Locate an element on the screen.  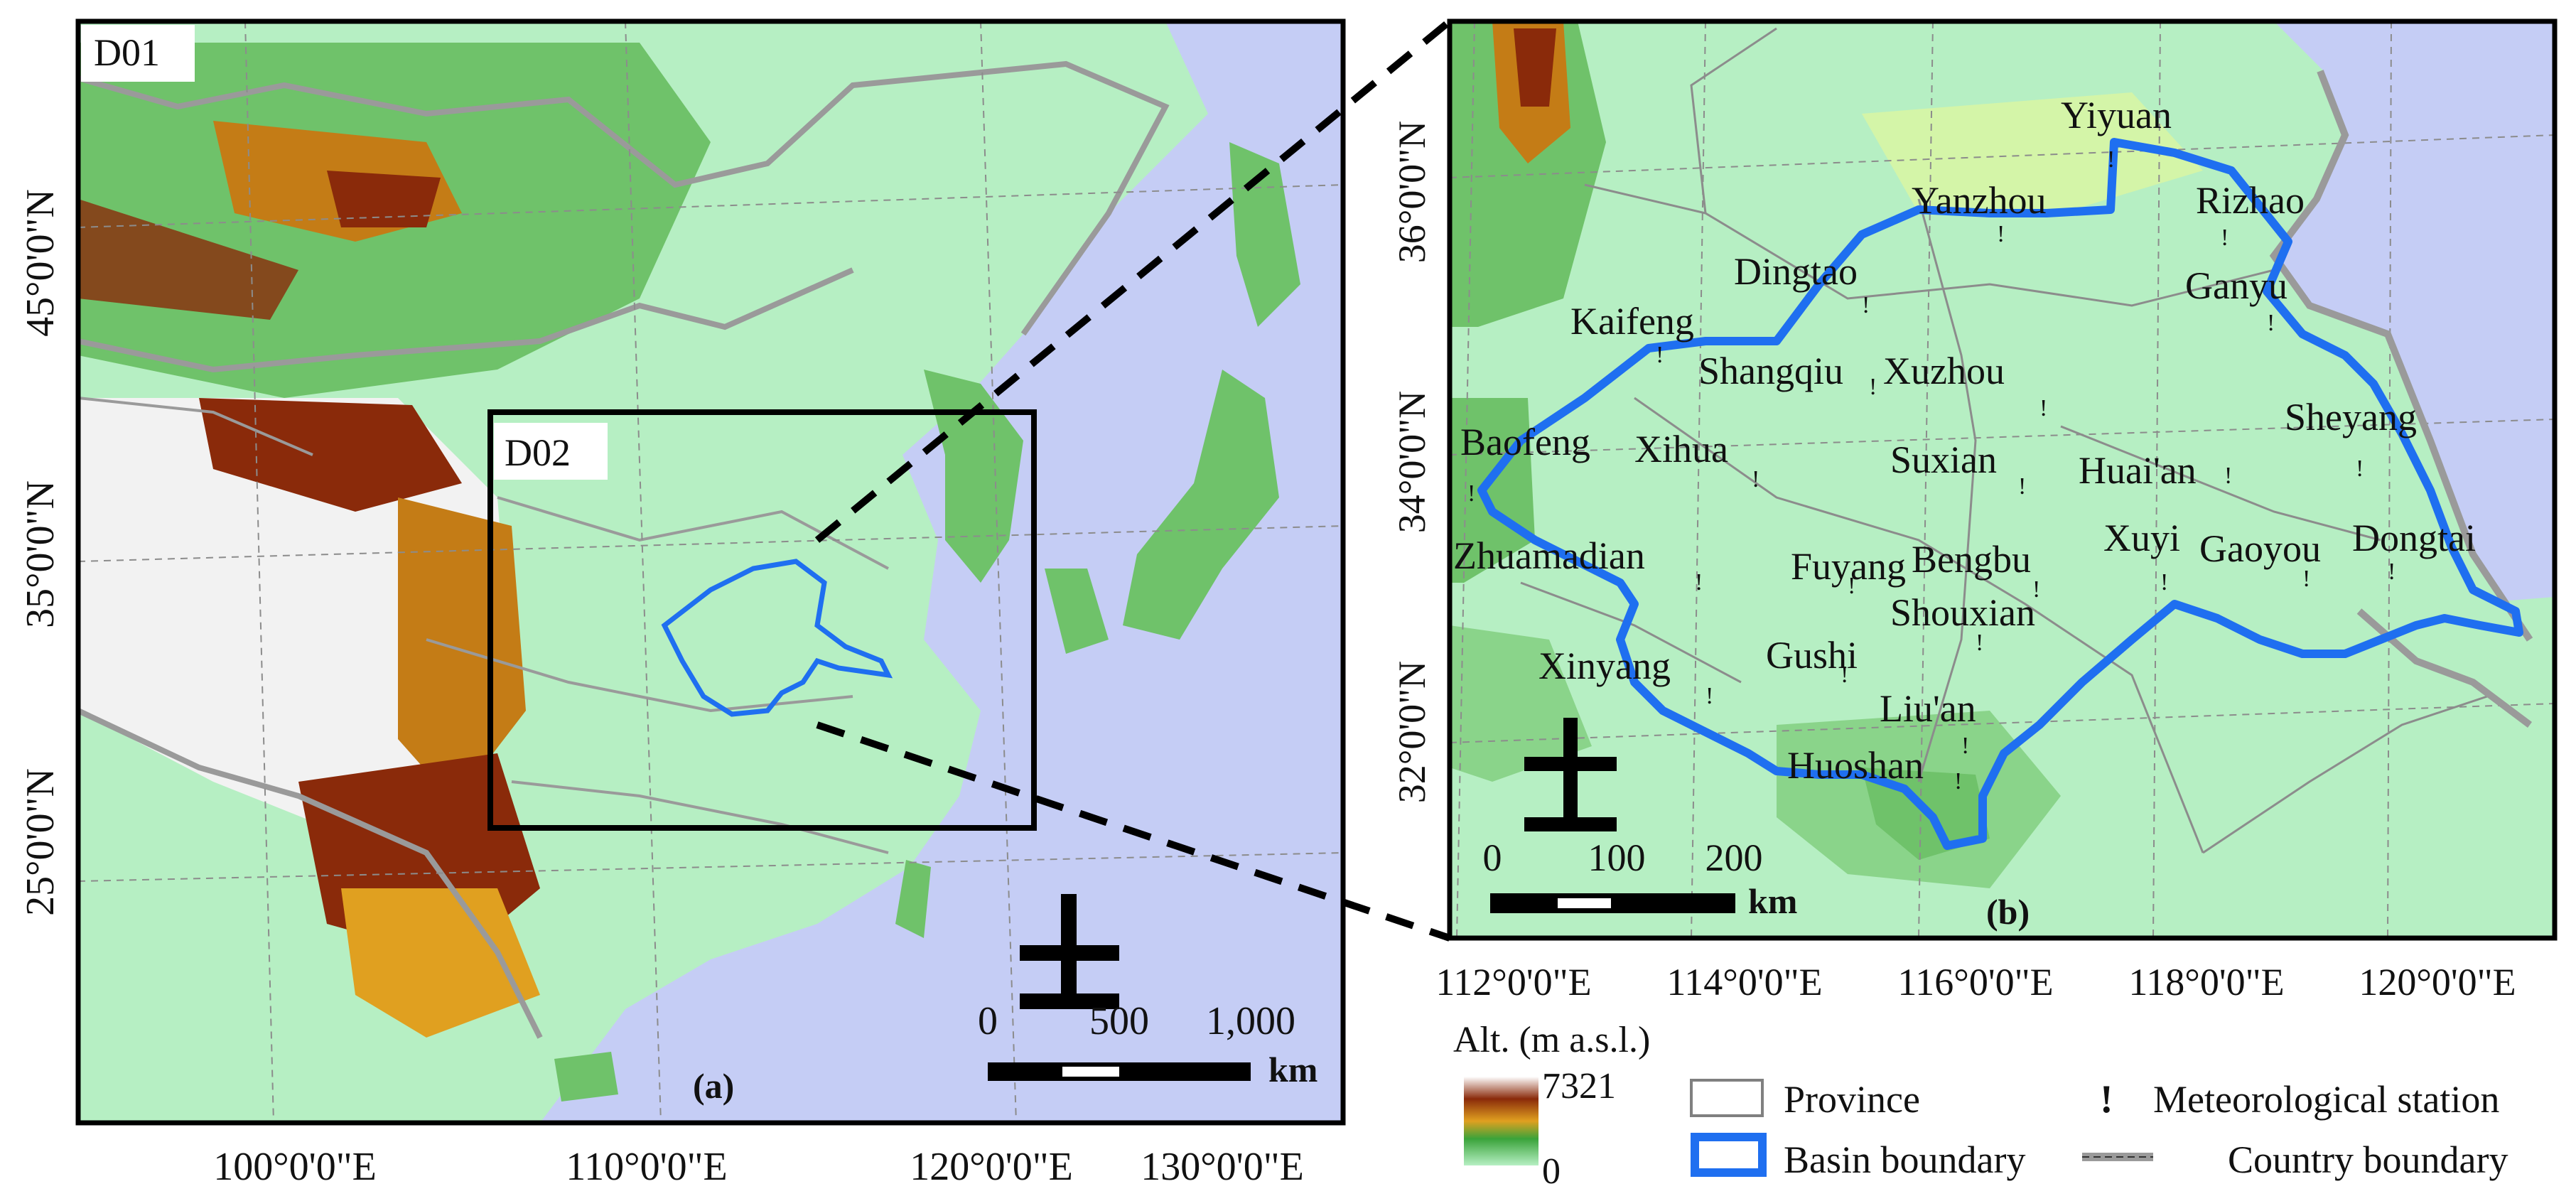
d02-label-bg is located at coordinates (551, 451).